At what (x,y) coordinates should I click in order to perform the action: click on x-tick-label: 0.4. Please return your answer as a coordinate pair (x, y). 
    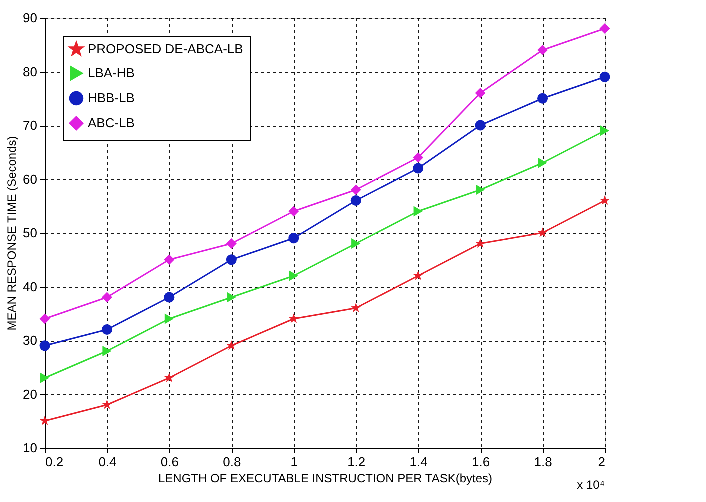
    Looking at the image, I should click on (107, 462).